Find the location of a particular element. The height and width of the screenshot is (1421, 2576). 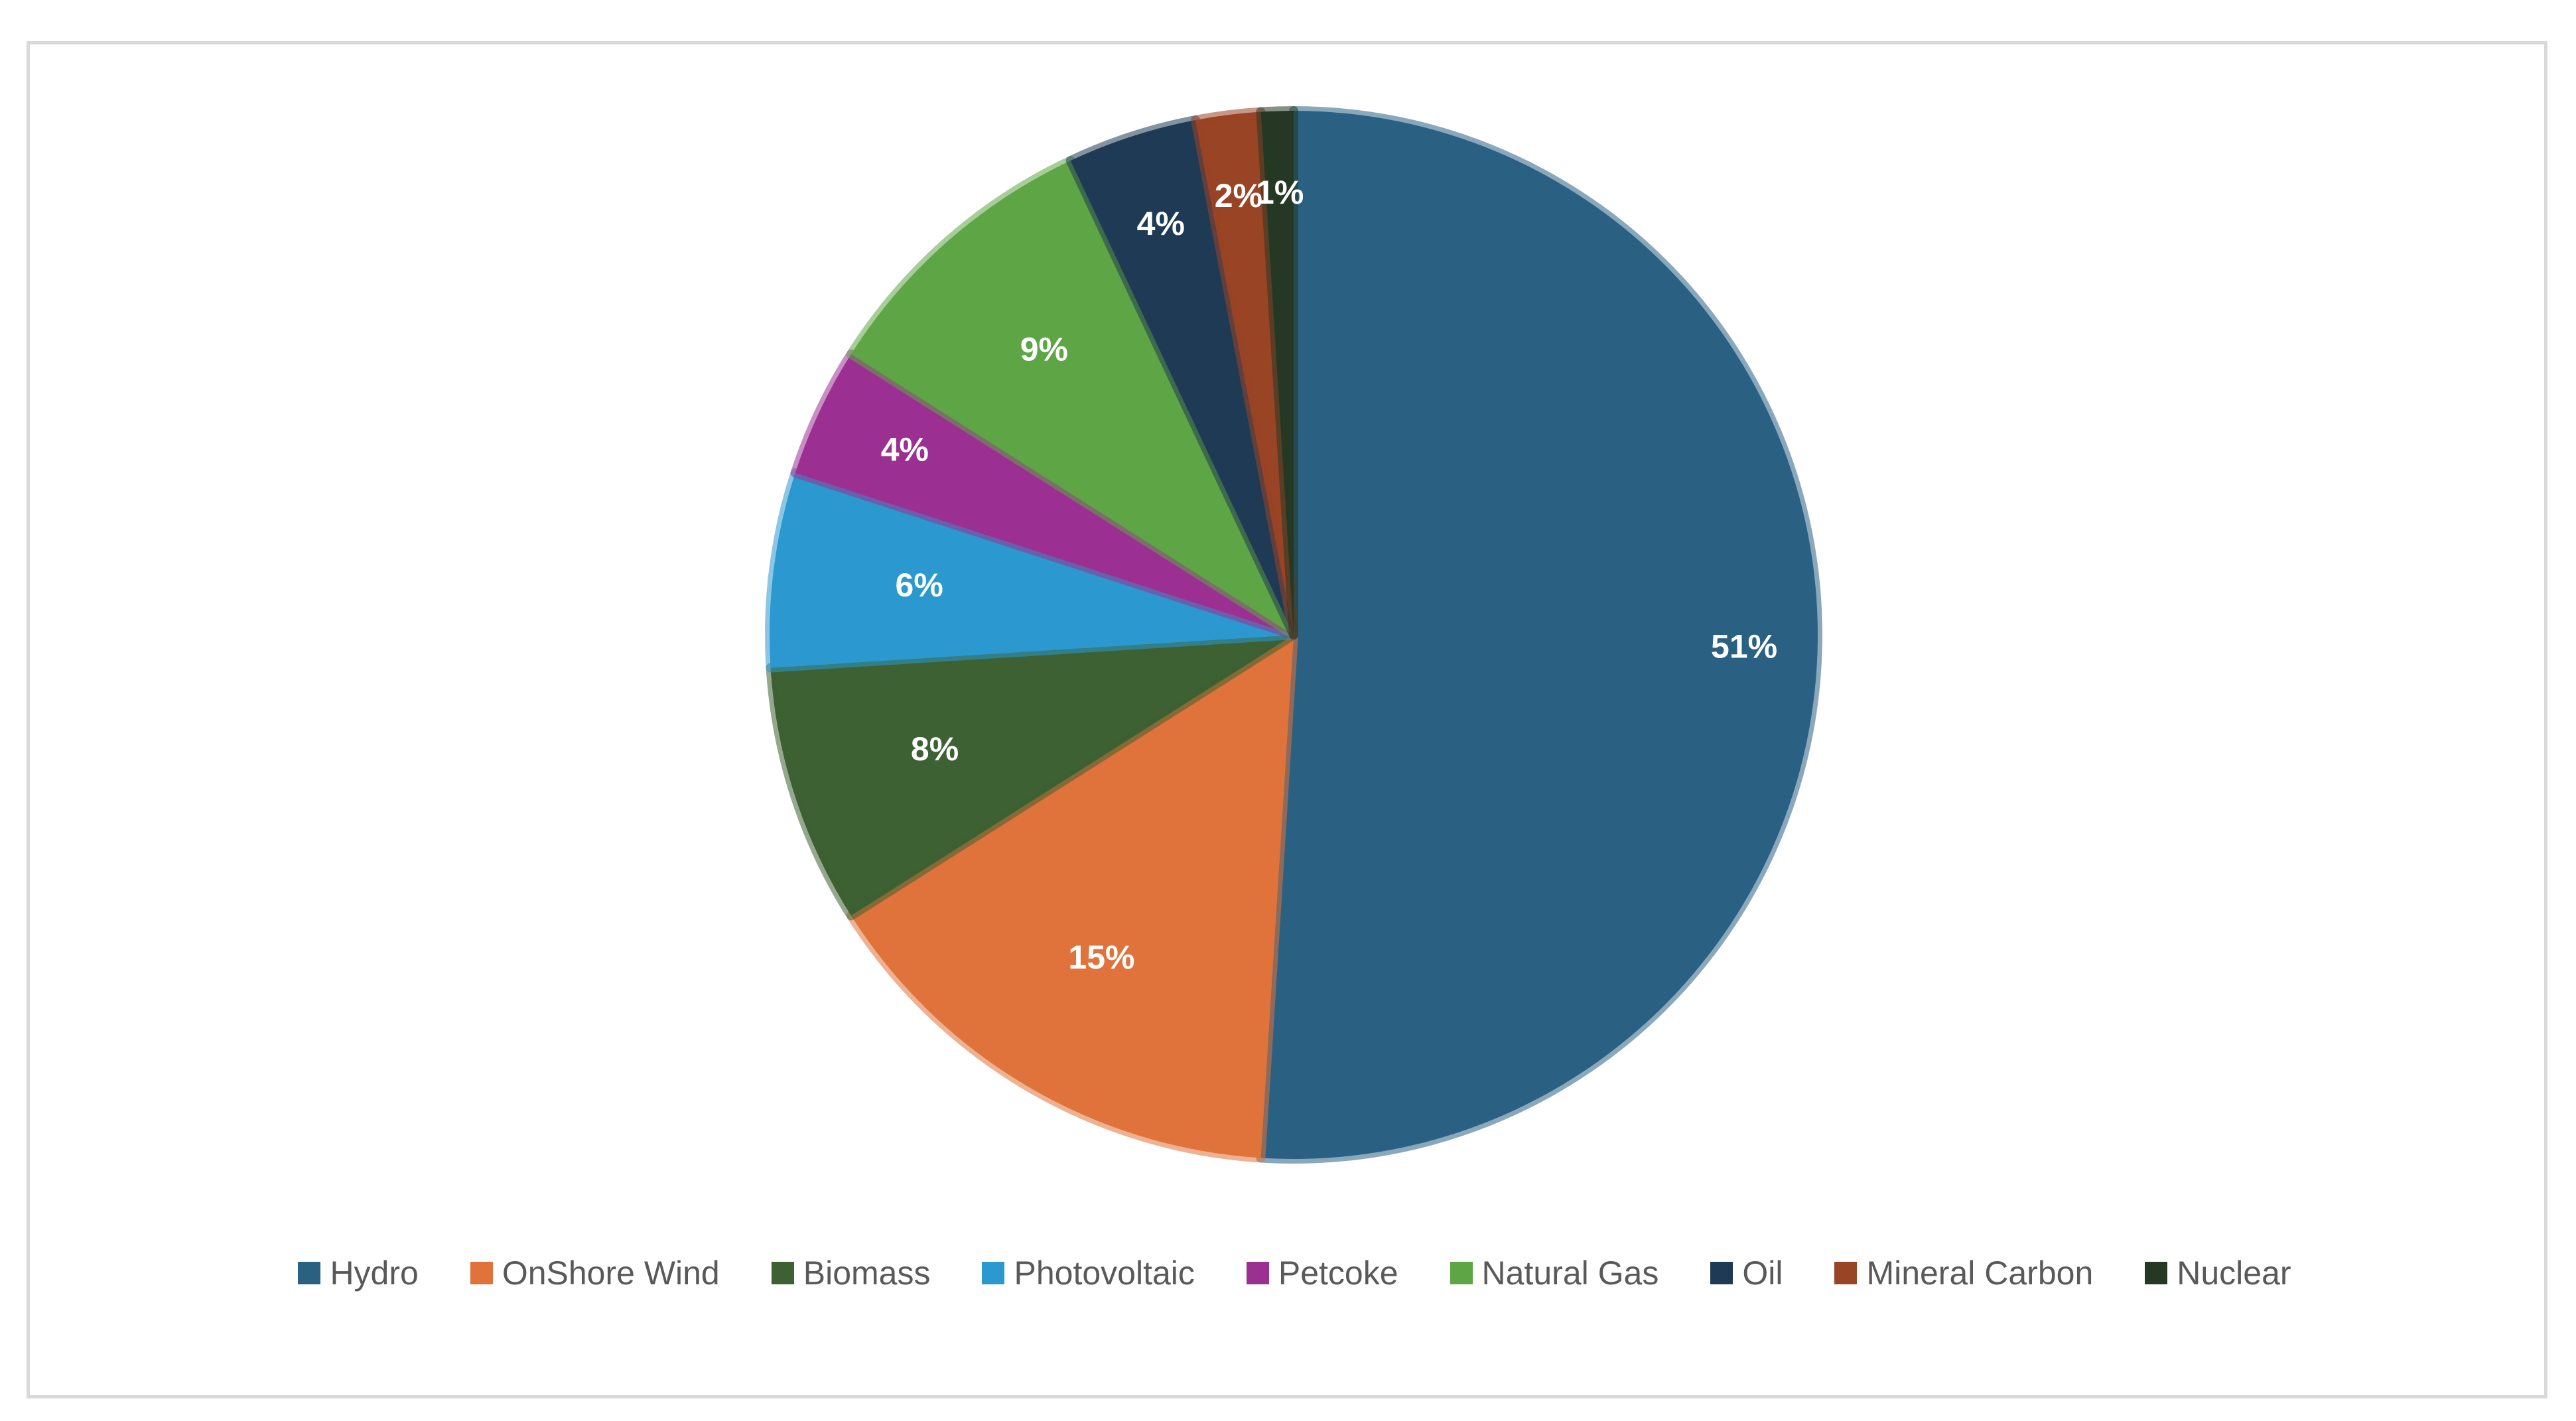

data-label-photovoltaic: 6% is located at coordinates (919, 585).